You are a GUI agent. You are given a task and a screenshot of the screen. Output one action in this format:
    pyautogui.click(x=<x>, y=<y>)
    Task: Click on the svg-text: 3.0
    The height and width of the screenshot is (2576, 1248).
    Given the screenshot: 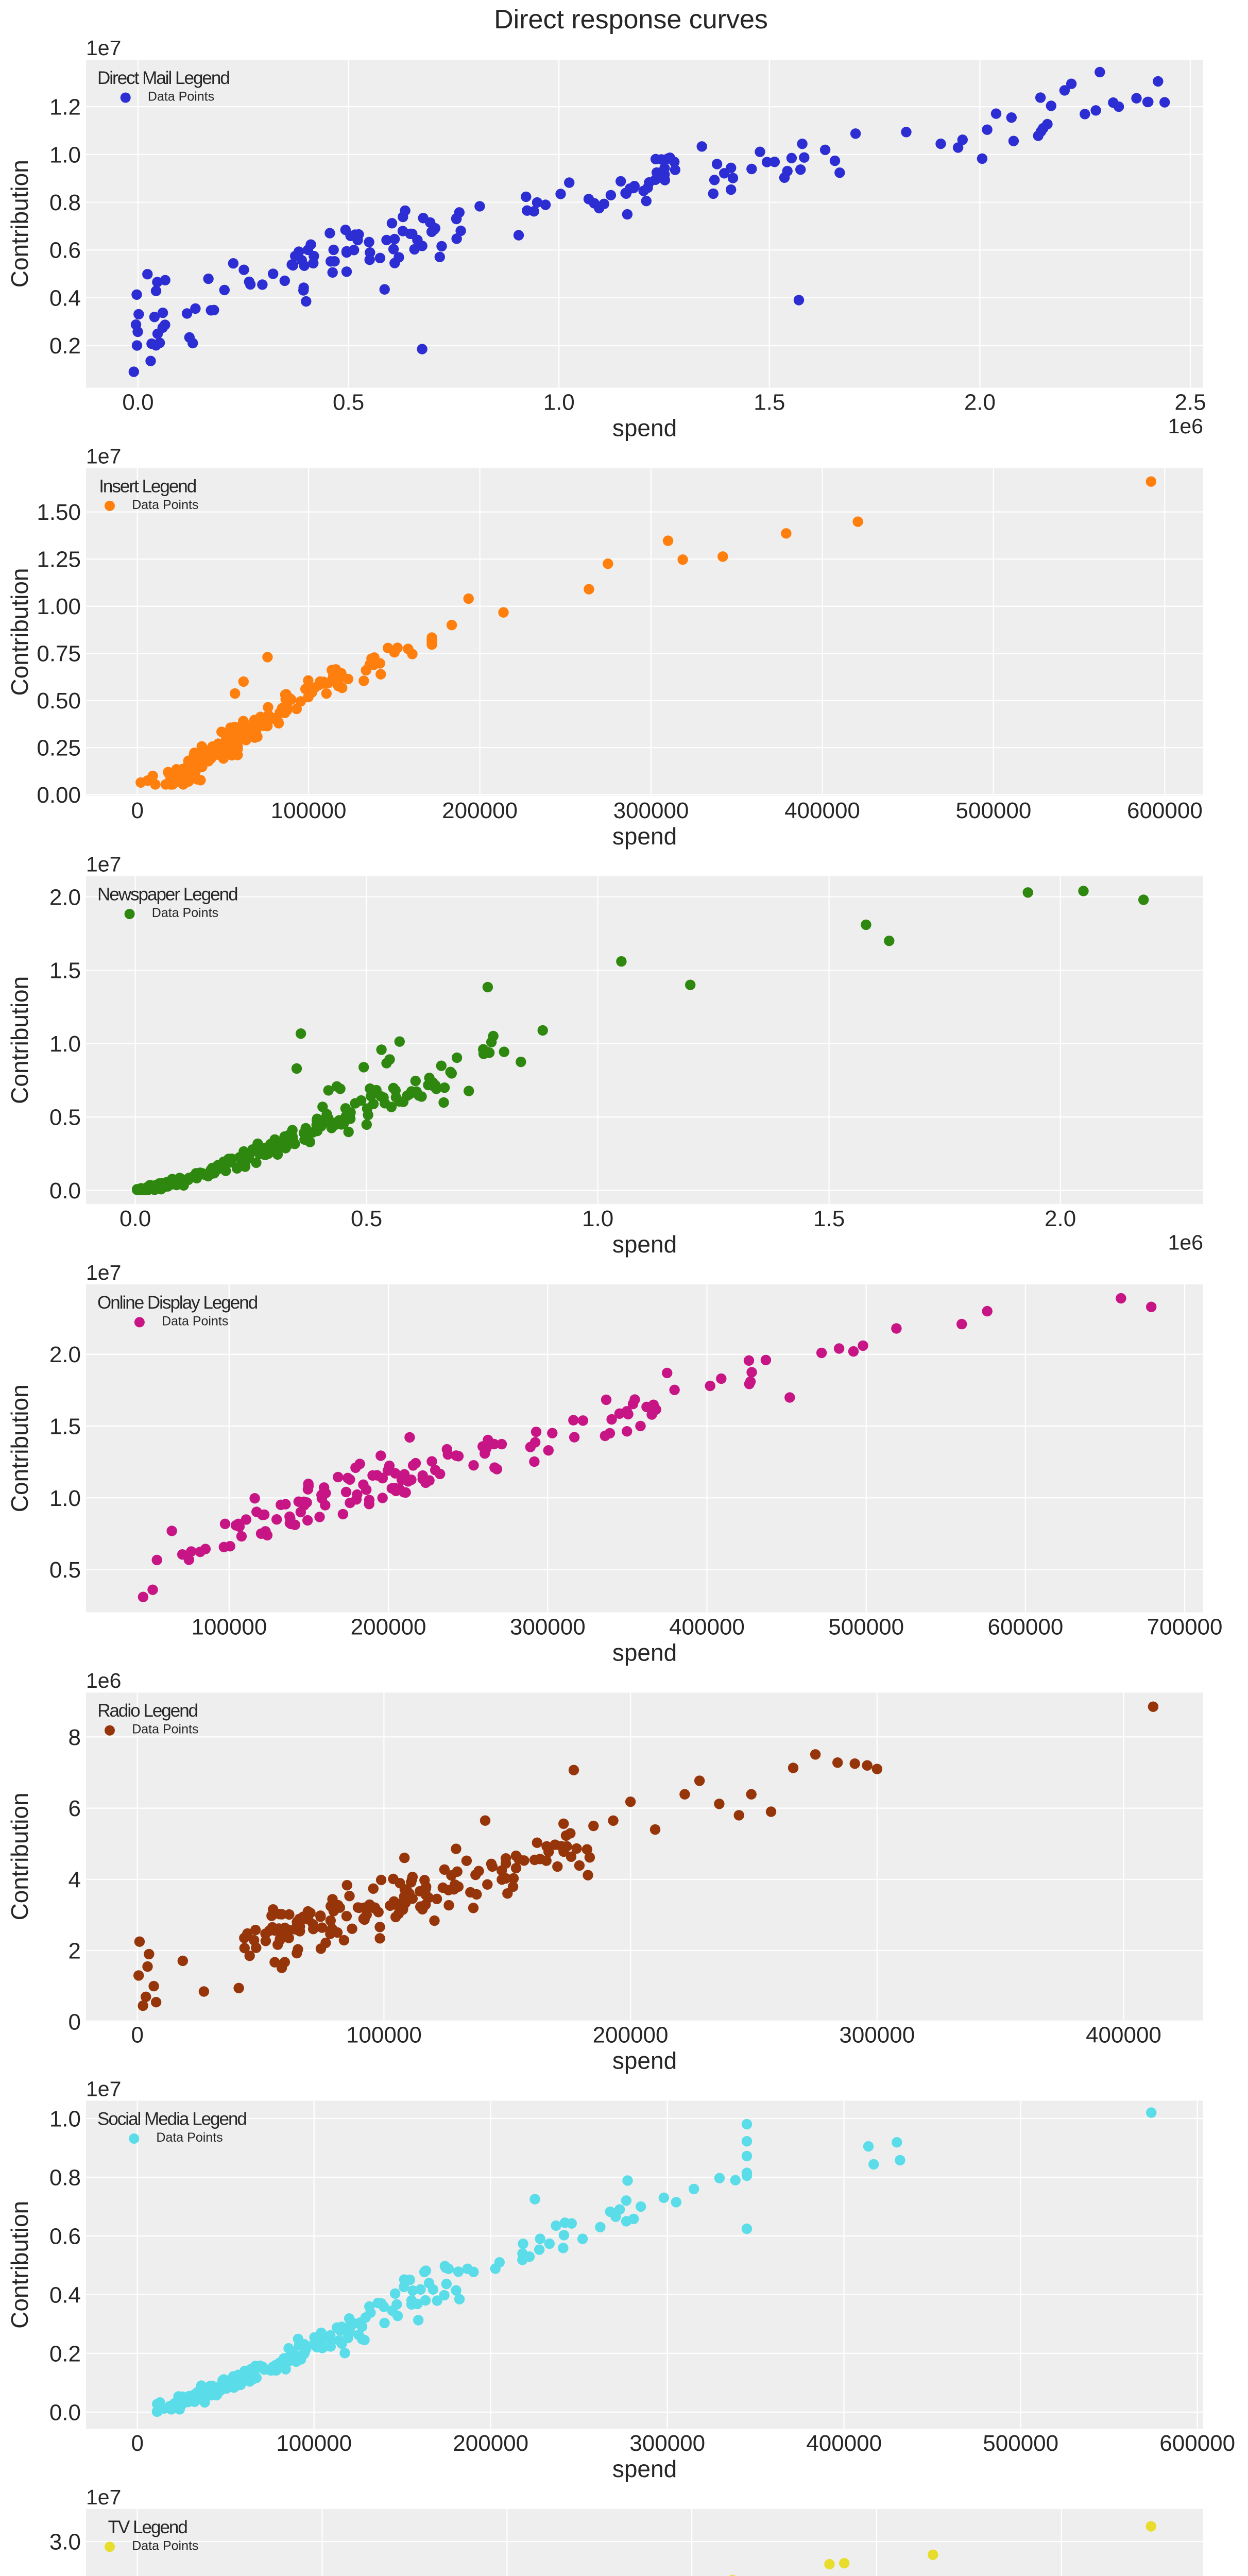 What is the action you would take?
    pyautogui.click(x=65, y=2542)
    